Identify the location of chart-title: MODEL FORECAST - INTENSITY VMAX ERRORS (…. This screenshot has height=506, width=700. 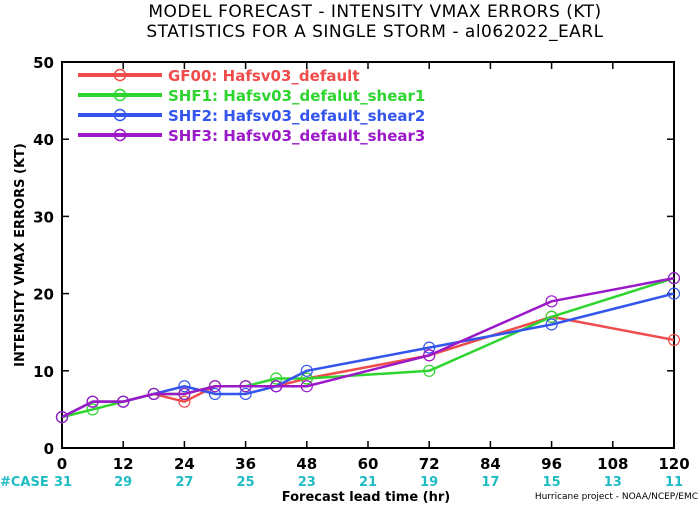
(374, 12).